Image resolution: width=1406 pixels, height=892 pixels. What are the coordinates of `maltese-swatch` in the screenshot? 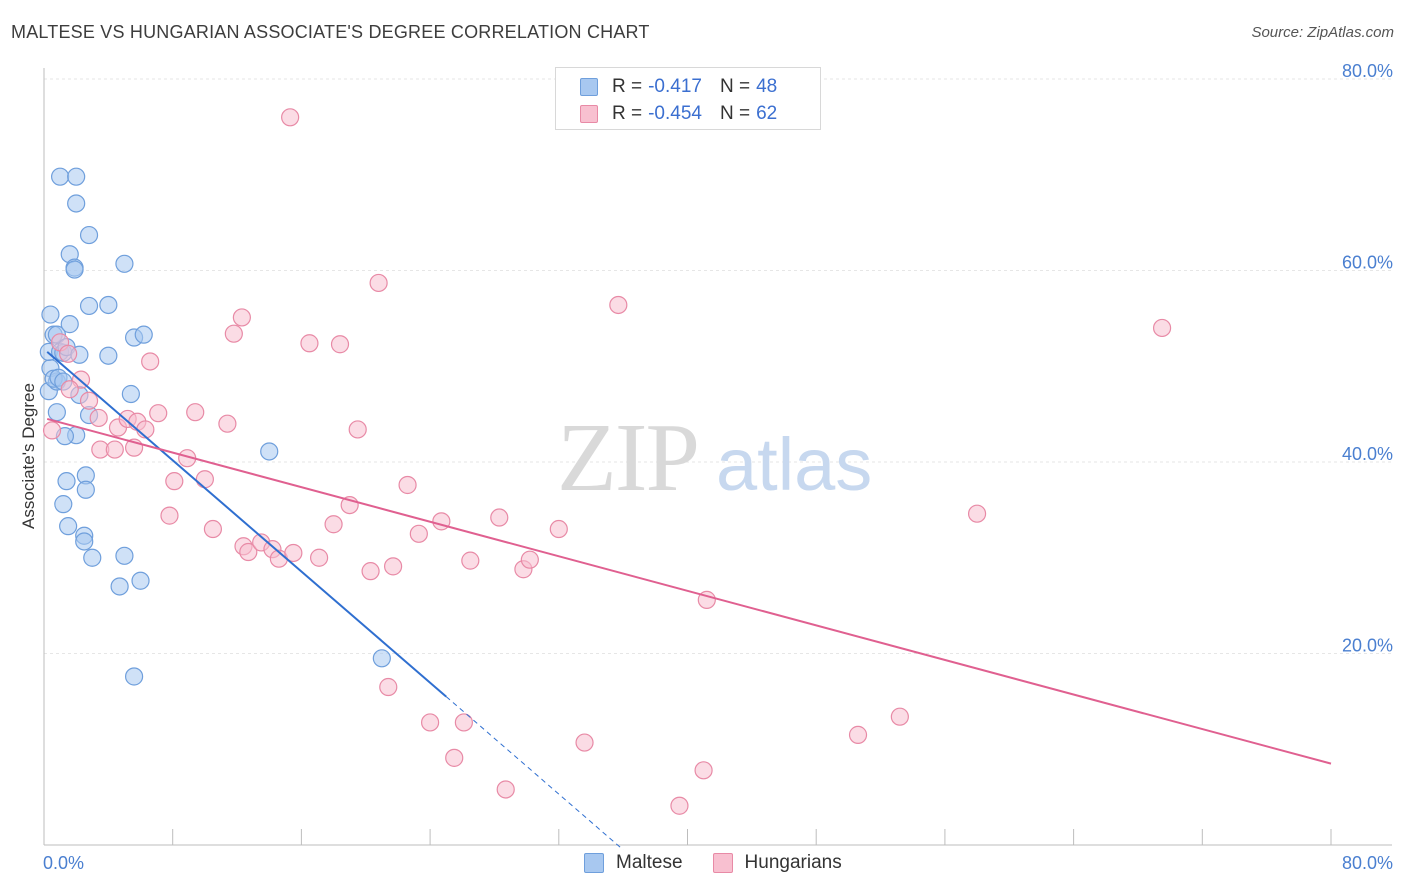 It's located at (589, 87).